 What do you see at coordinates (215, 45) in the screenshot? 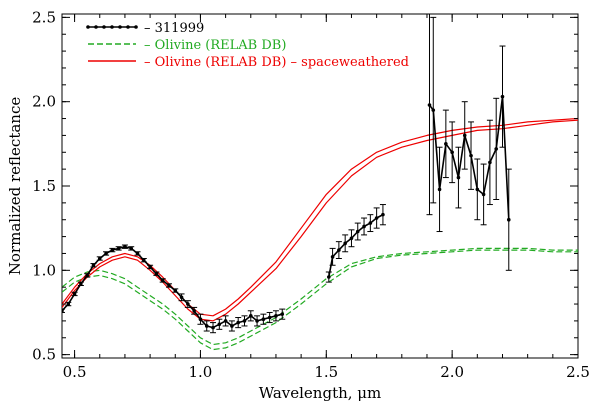
I see `legend-label: – Olivine (RELAB DB)` at bounding box center [215, 45].